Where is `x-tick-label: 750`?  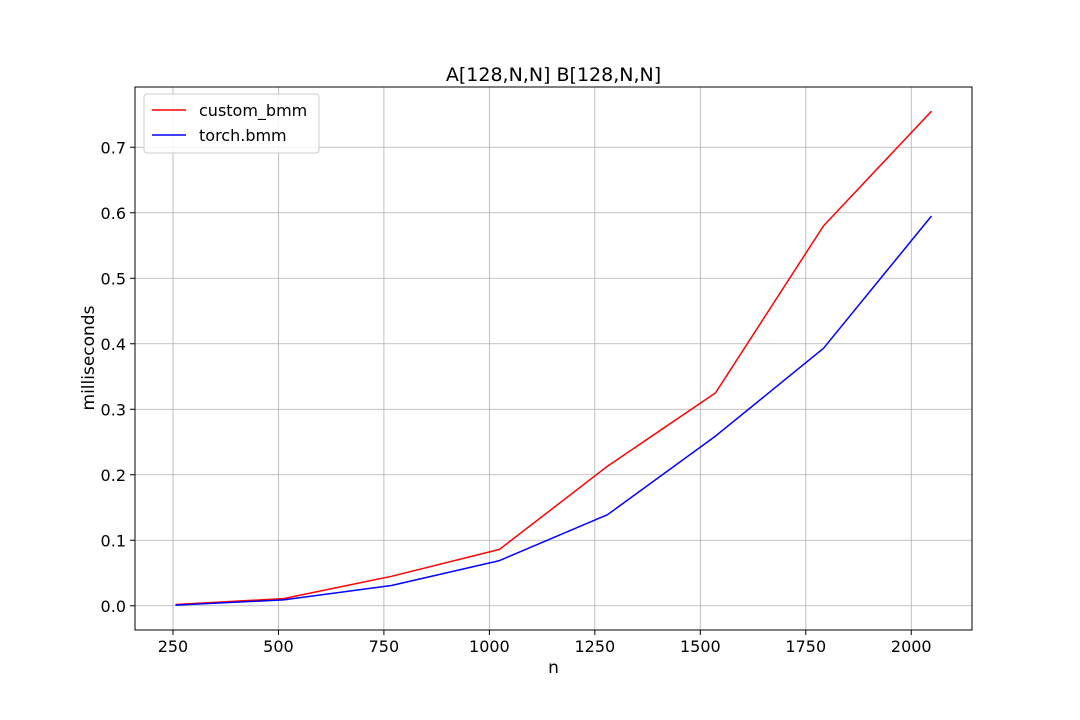
x-tick-label: 750 is located at coordinates (384, 646).